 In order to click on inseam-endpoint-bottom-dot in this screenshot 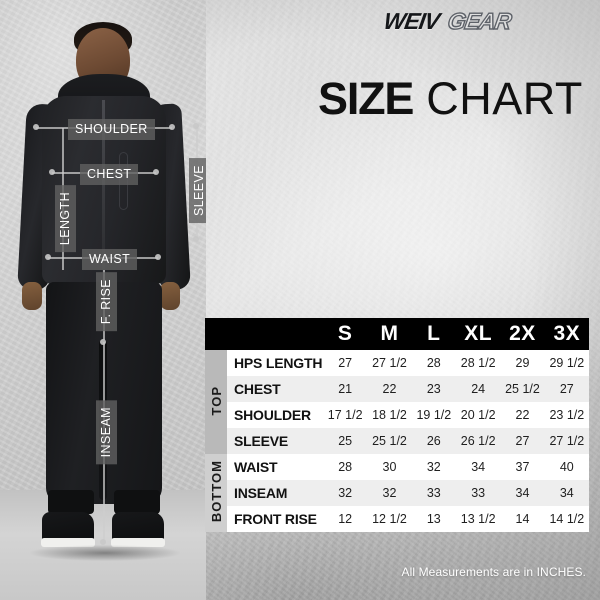, I will do `click(103, 542)`.